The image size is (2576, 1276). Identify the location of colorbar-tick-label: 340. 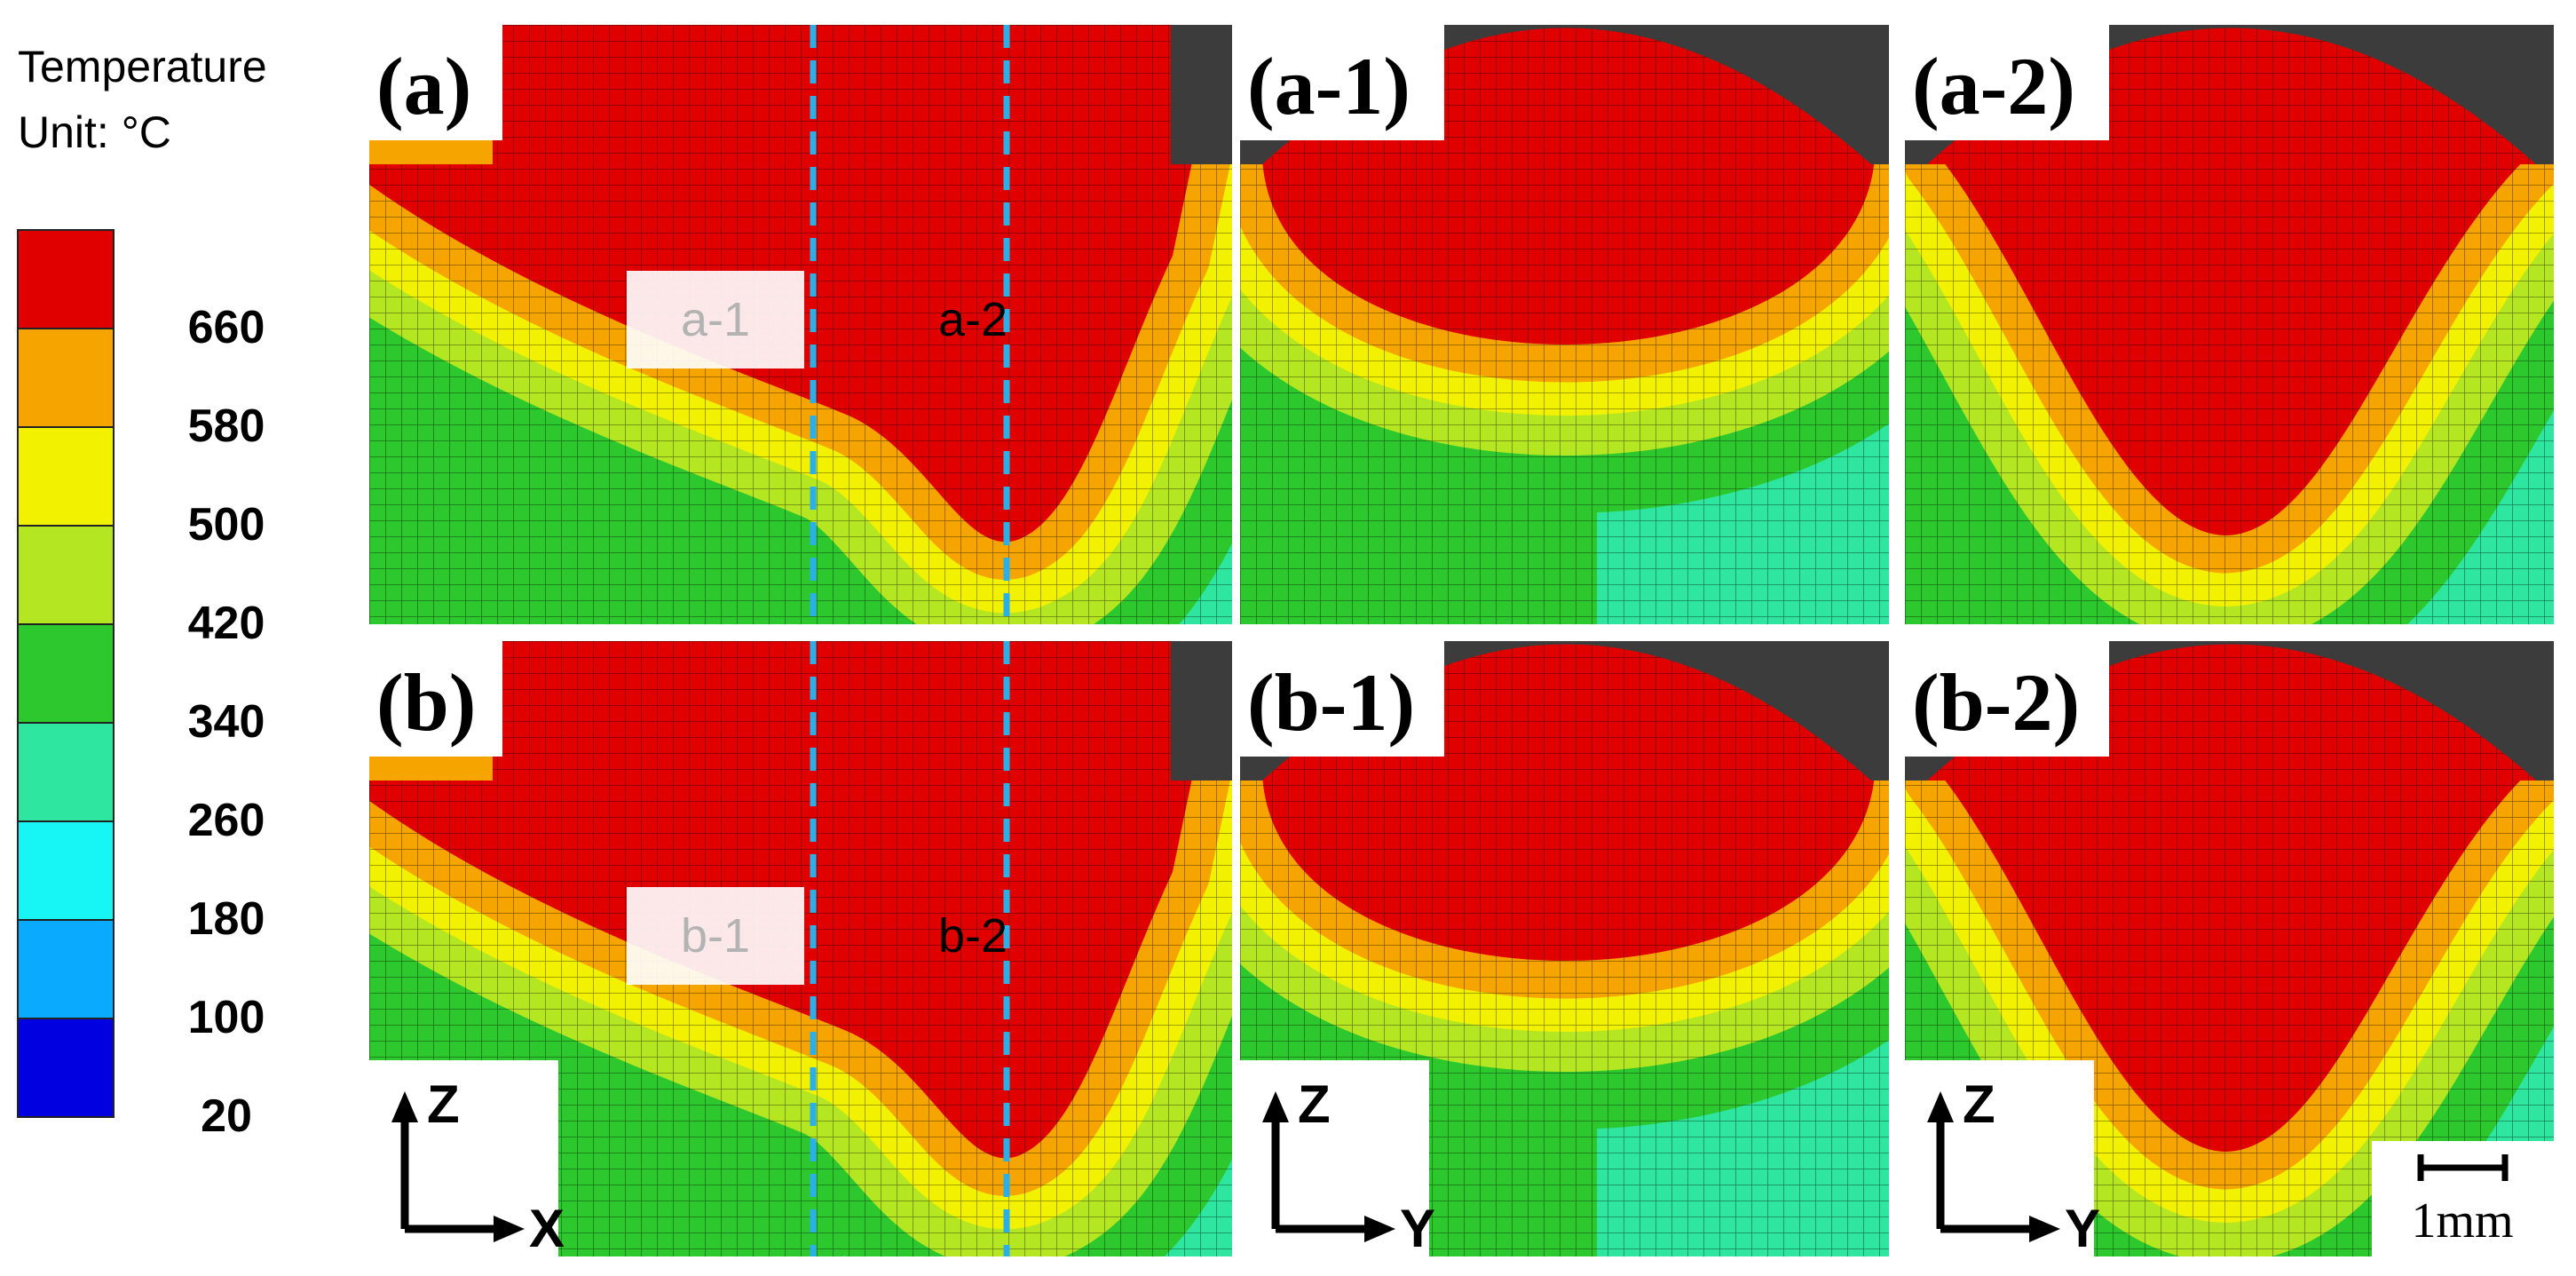
(226, 722).